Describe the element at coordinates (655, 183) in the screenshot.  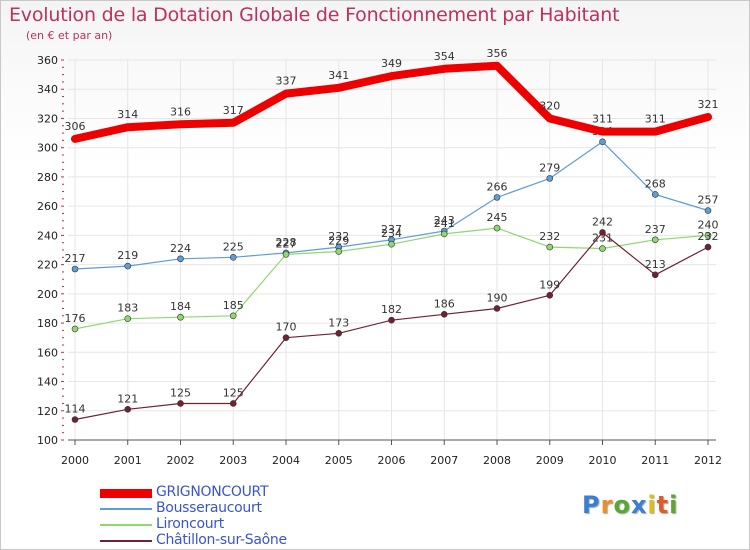
I see `data-label: 268` at that location.